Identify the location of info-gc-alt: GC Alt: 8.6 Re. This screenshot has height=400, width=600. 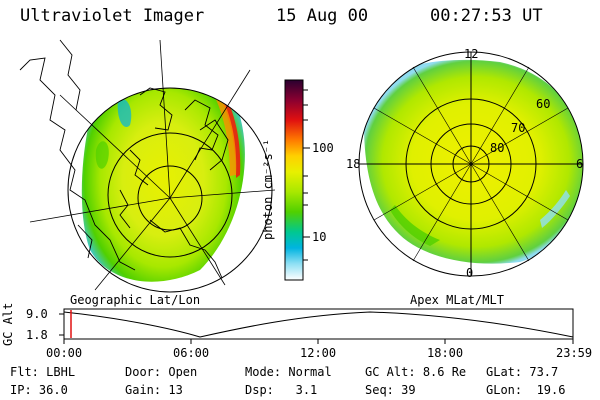
(416, 372).